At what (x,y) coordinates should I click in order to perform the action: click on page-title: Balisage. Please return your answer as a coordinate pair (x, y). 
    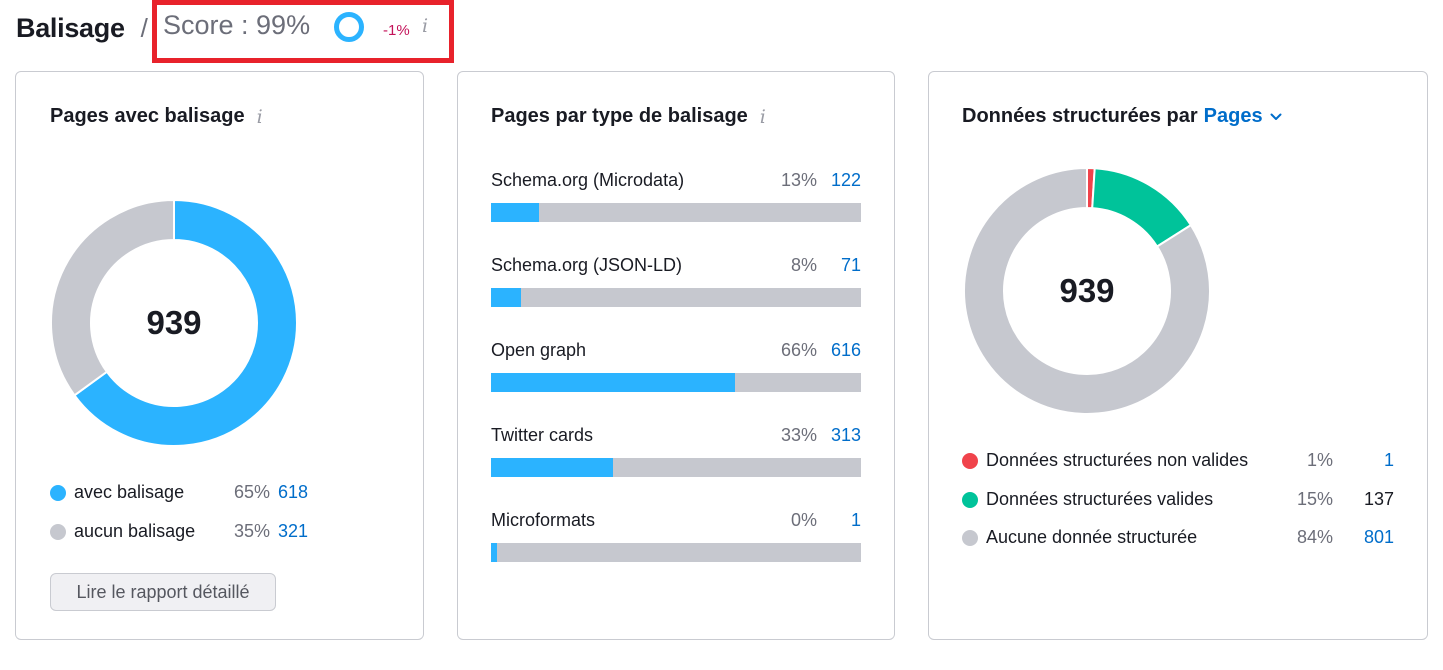
    Looking at the image, I should click on (70, 27).